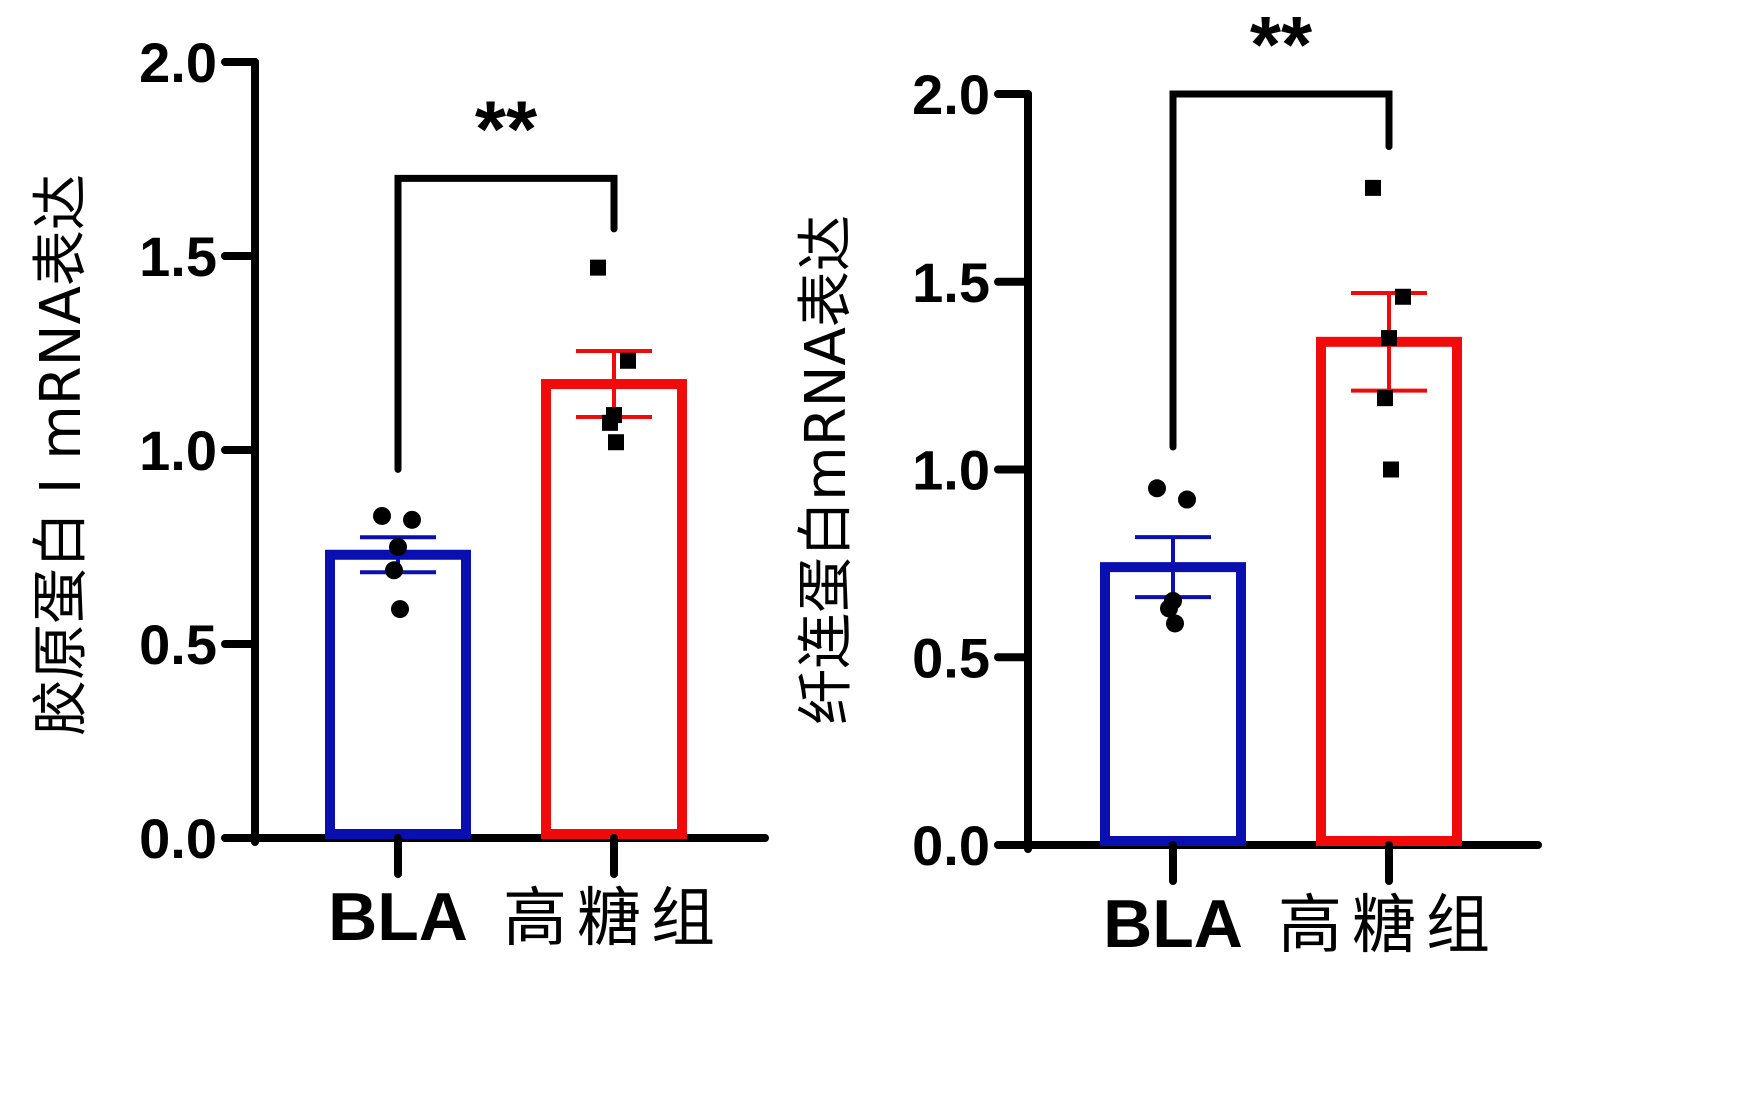 The width and height of the screenshot is (1760, 1111). What do you see at coordinates (826, 470) in the screenshot?
I see `y-axis-label: 纤连蛋白mRNA表达` at bounding box center [826, 470].